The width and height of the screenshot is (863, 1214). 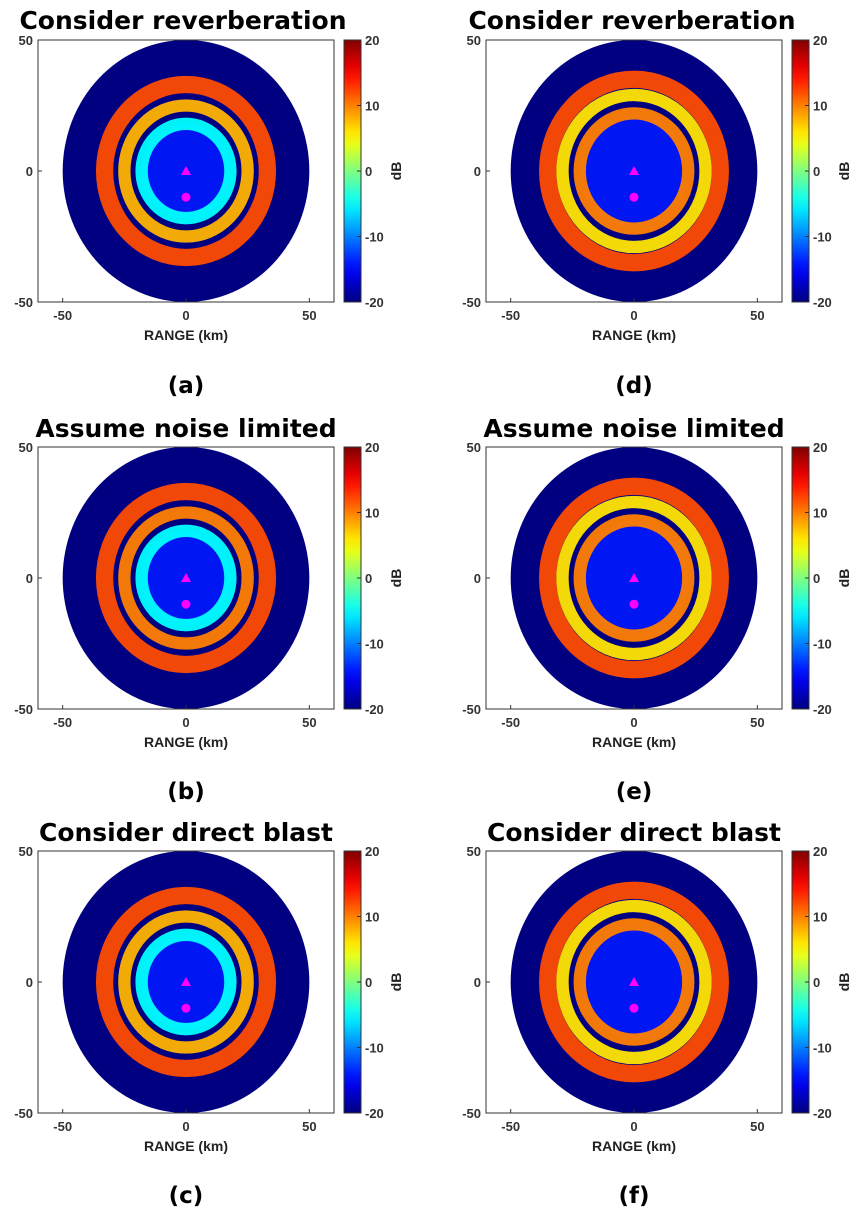 I want to click on panel-caption: (e), so click(x=634, y=792).